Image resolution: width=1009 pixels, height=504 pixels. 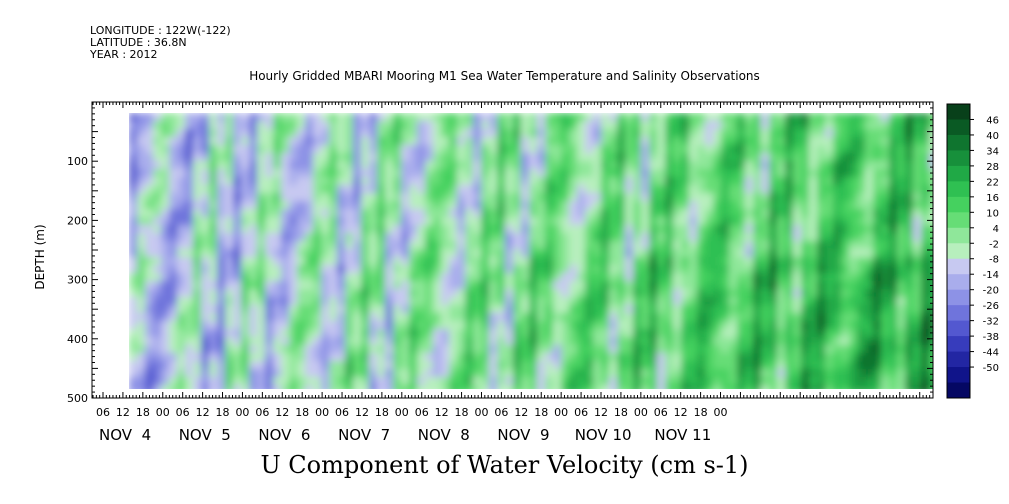 What do you see at coordinates (40, 256) in the screenshot?
I see `y-axis-label: DEPTH (m)` at bounding box center [40, 256].